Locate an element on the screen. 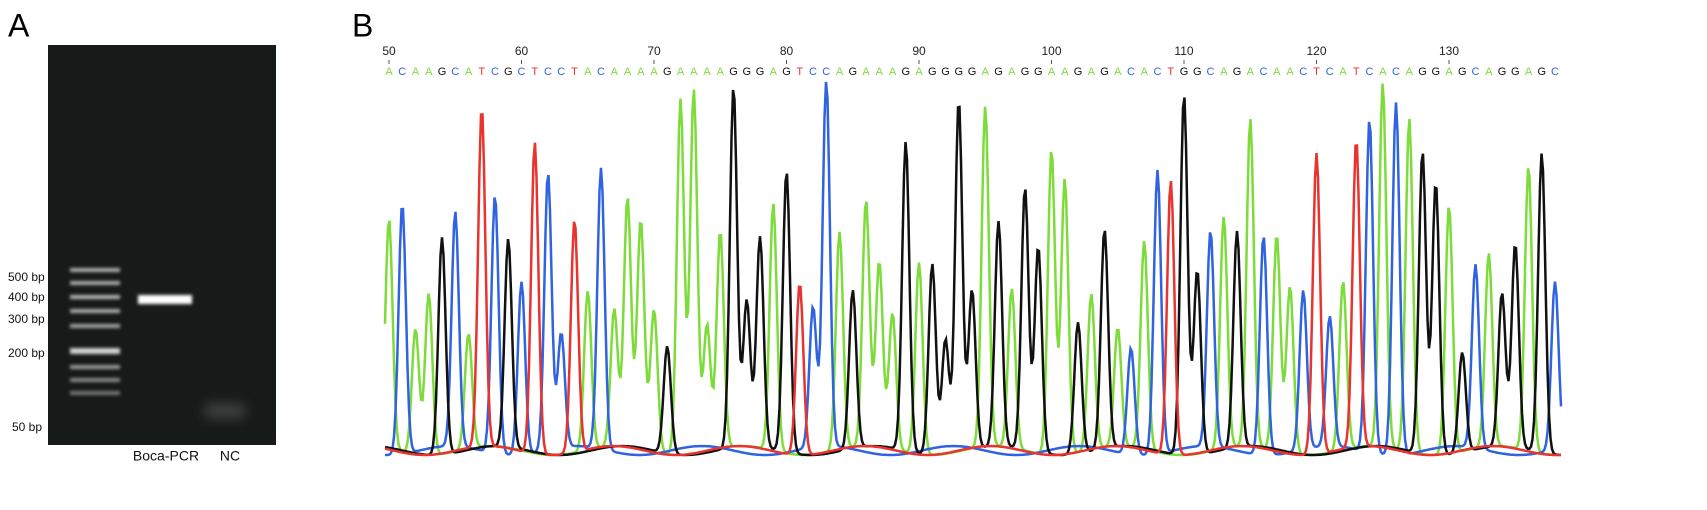 This screenshot has width=1707, height=510. position-label: 70 is located at coordinates (654, 51).